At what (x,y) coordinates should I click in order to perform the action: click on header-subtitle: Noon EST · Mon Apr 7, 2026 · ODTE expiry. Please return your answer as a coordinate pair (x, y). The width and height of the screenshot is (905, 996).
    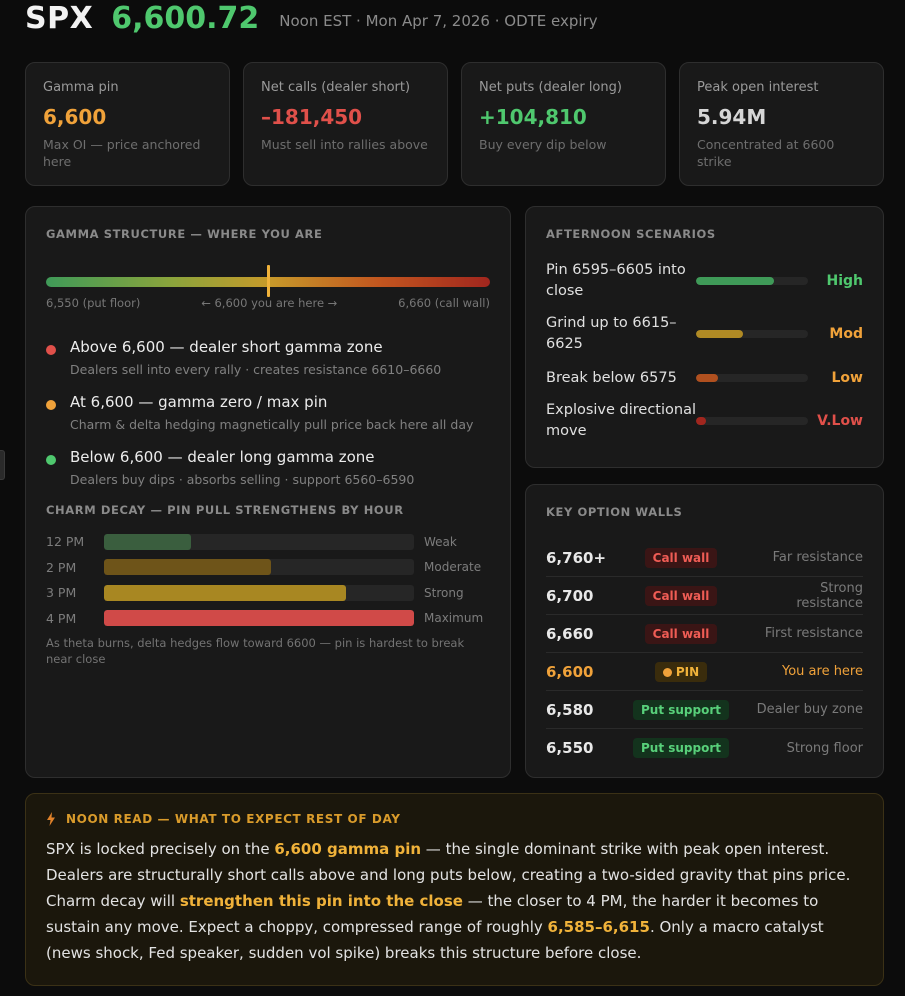
    Looking at the image, I should click on (438, 21).